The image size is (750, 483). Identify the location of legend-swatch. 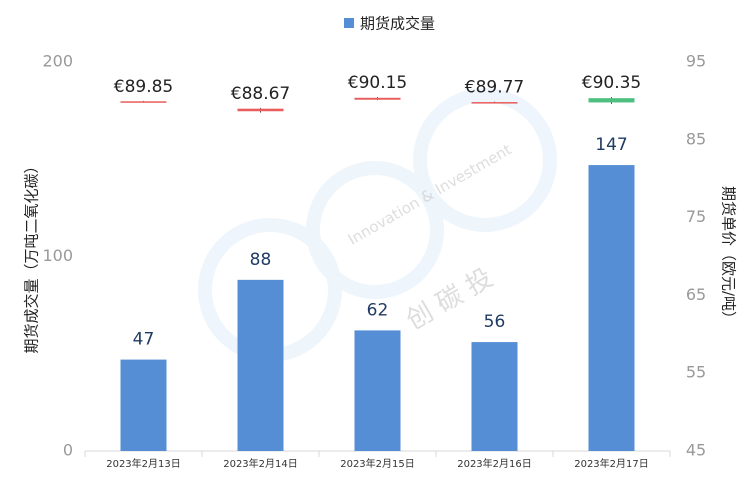
(349, 23).